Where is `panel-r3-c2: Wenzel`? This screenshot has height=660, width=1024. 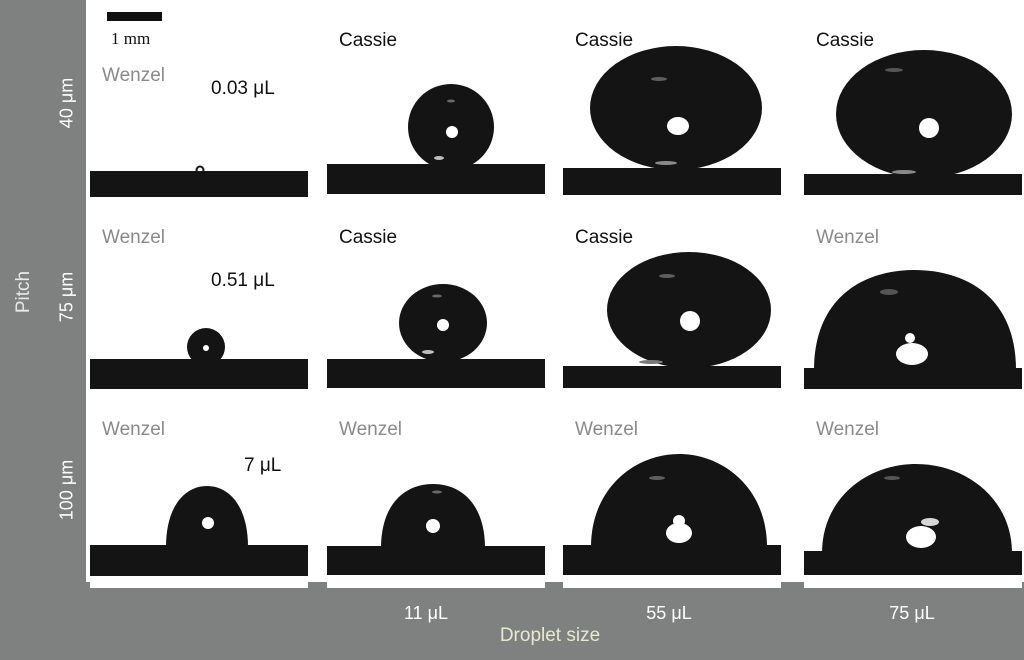
panel-r3-c2: Wenzel is located at coordinates (436, 492).